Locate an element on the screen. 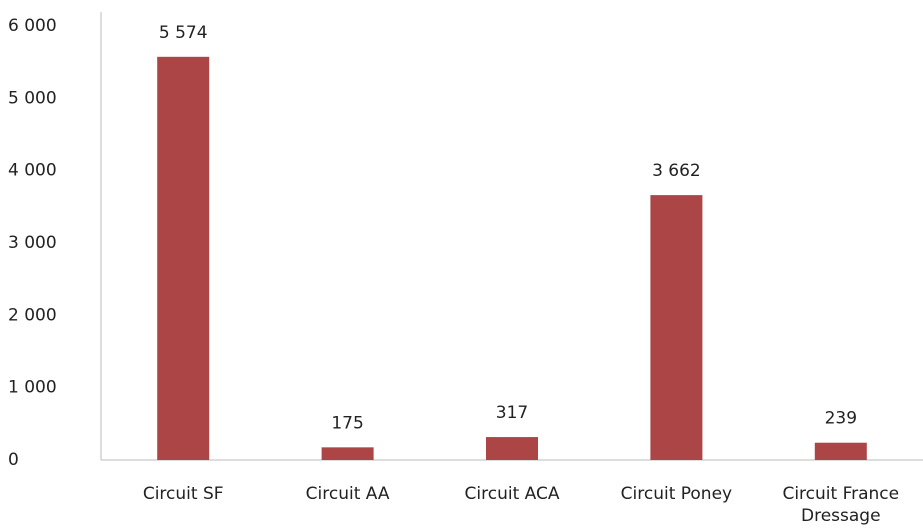  data-label: 317 is located at coordinates (512, 413).